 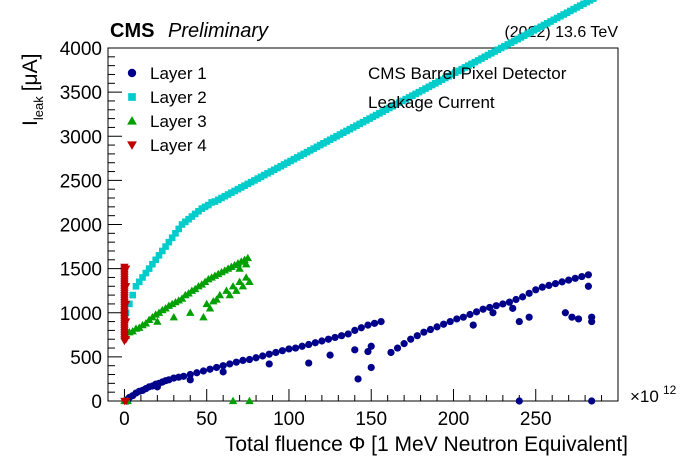 What do you see at coordinates (467, 73) in the screenshot?
I see `annotation-title: CMS Barrel Pixel Detector` at bounding box center [467, 73].